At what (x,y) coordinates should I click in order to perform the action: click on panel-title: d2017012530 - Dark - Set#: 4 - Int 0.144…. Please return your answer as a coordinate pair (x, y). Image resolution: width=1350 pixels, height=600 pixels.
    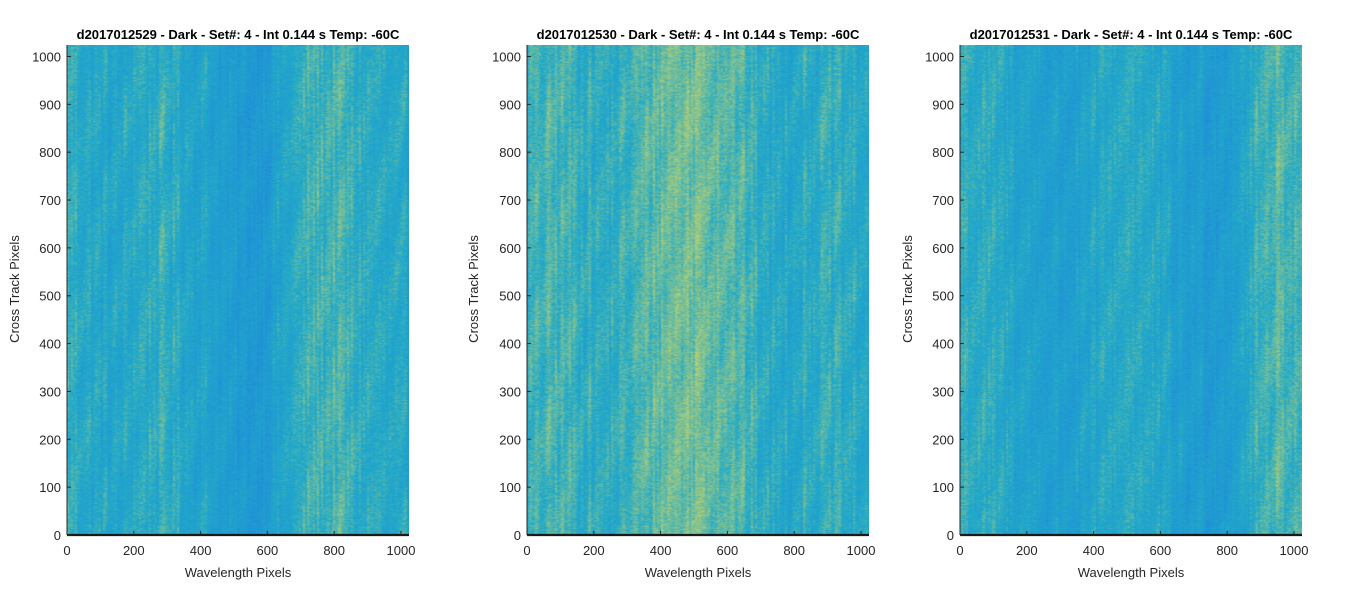
    Looking at the image, I should click on (698, 34).